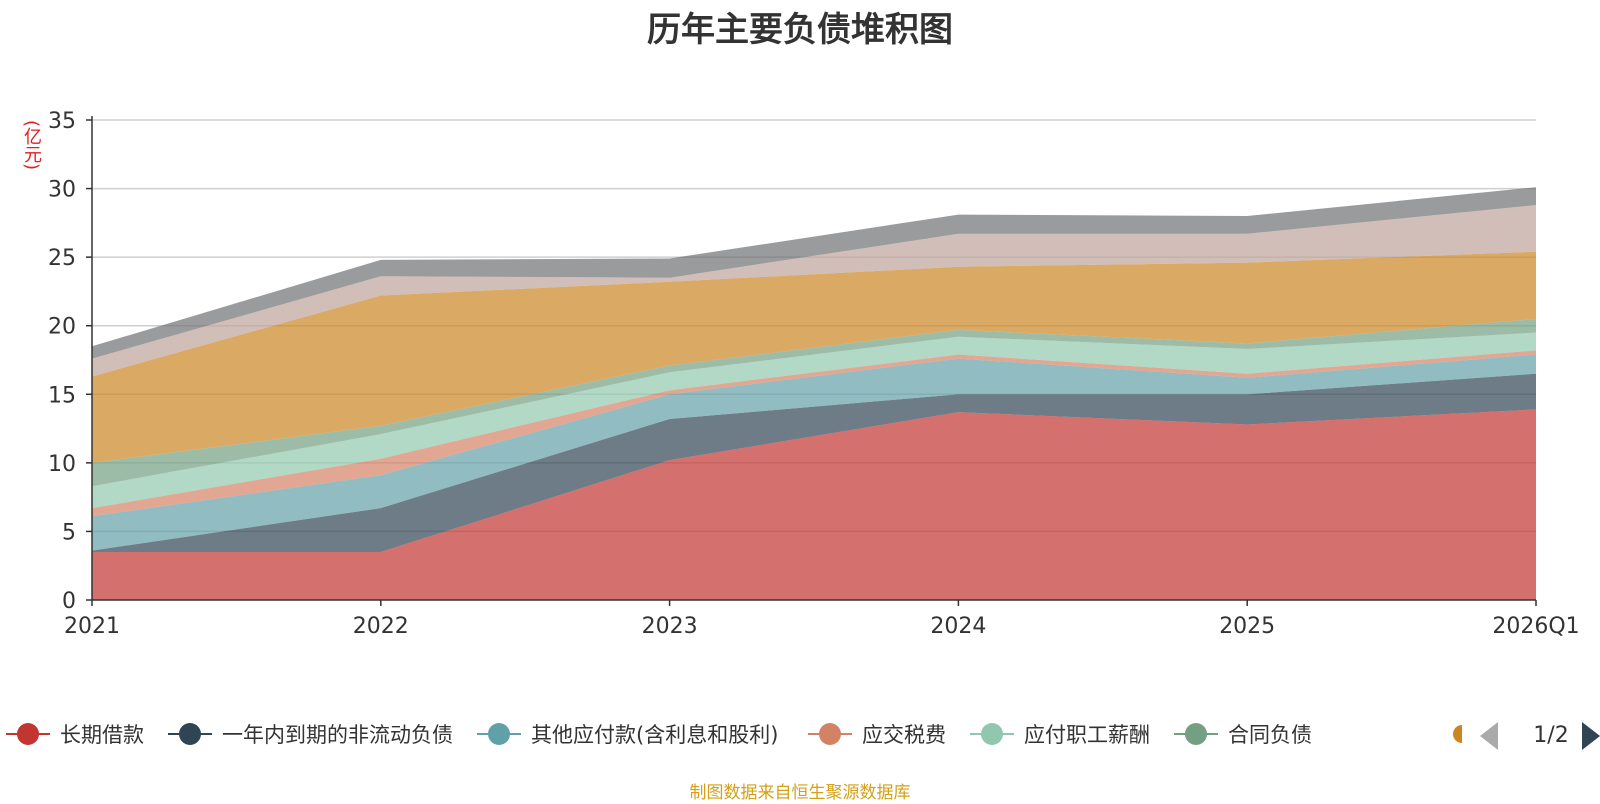  Describe the element at coordinates (1591, 736) in the screenshot. I see `legend-next-page-icon` at that location.